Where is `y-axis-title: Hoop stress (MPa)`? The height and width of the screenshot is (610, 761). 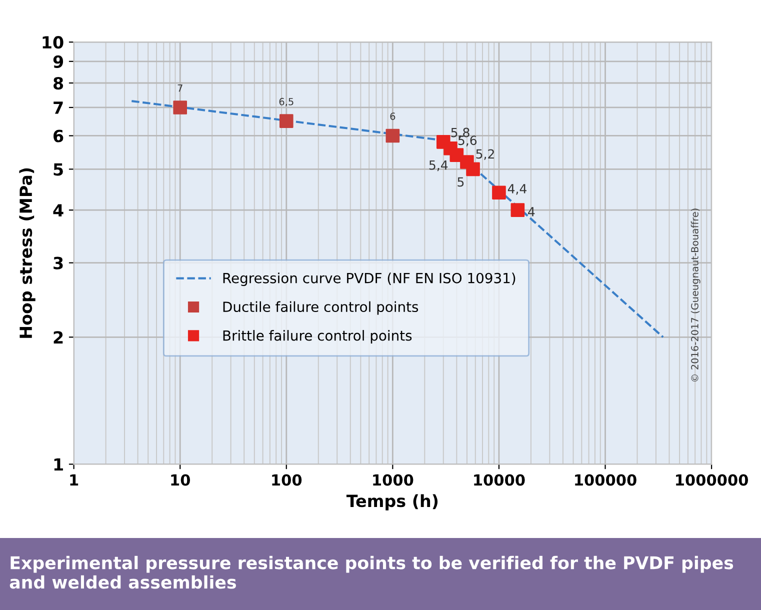
y-axis-title: Hoop stress (MPa) is located at coordinates (27, 253).